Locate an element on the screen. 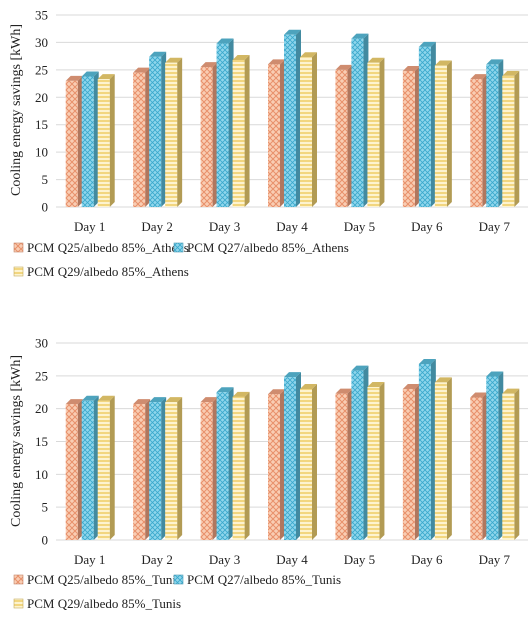 The height and width of the screenshot is (618, 531). y-axis-label: Cooling energy savings [kWh] is located at coordinates (16, 110).